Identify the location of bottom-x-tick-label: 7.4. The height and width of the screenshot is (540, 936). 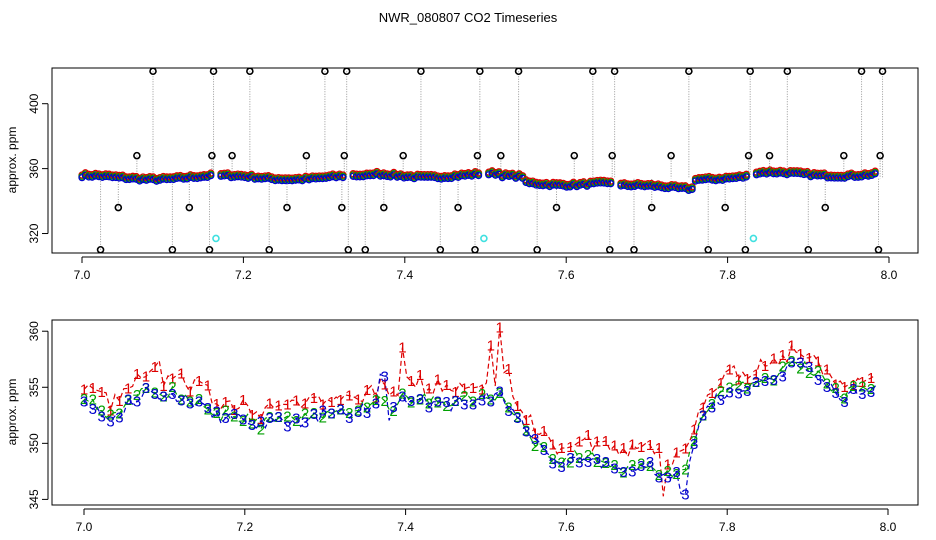
(405, 527).